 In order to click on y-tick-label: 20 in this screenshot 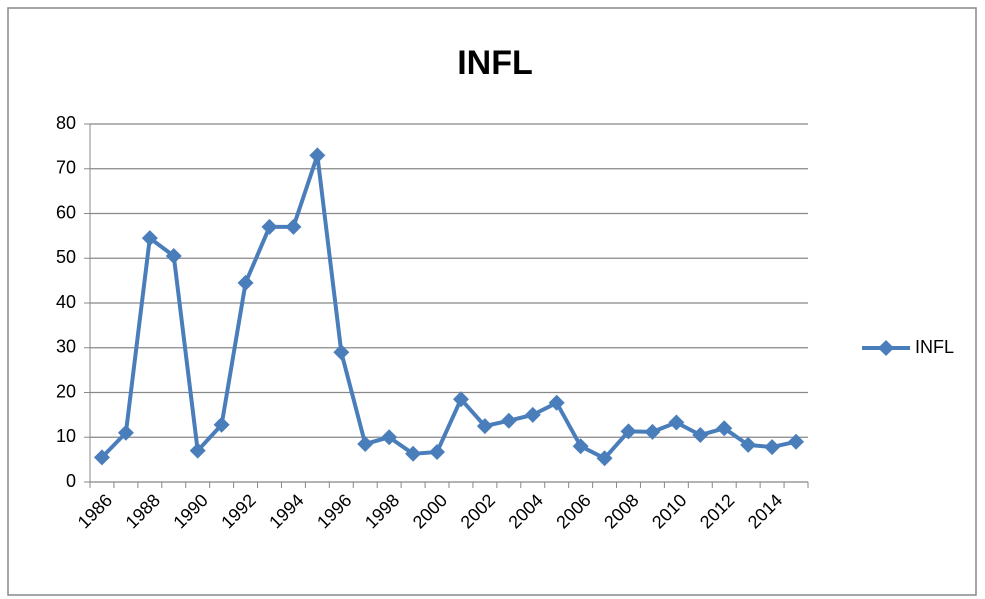, I will do `click(66, 391)`.